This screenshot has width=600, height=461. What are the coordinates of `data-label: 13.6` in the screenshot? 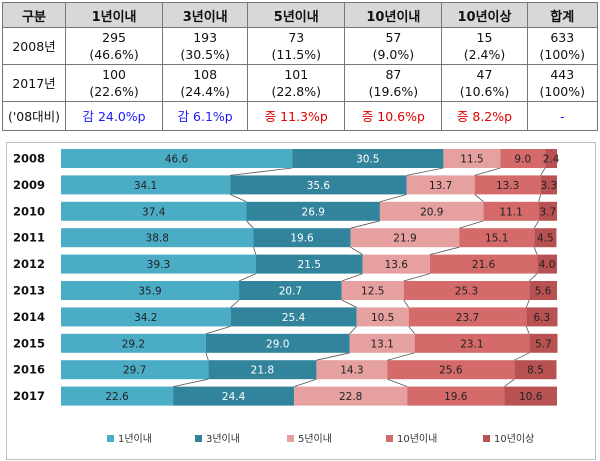 It's located at (397, 265).